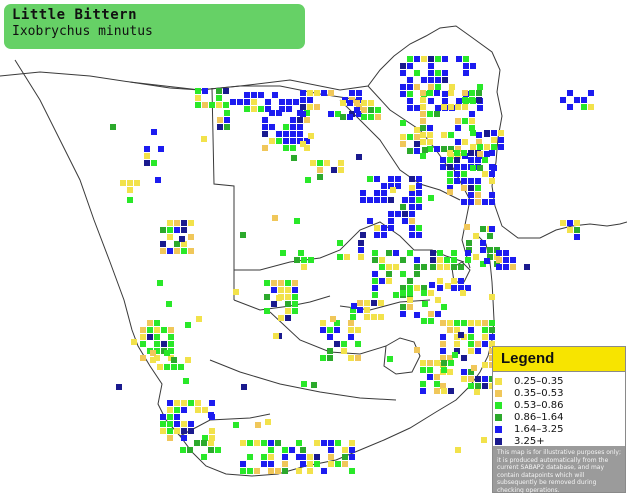  What do you see at coordinates (498, 393) in the screenshot?
I see `legend-swatch` at bounding box center [498, 393].